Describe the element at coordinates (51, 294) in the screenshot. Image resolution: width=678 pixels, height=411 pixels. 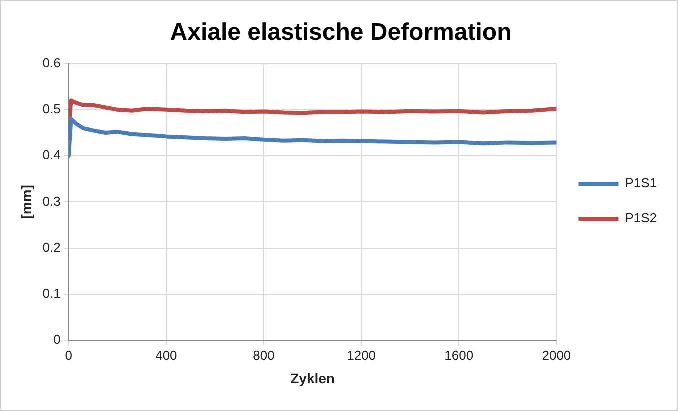
I see `y-tick-label: 0.1` at that location.